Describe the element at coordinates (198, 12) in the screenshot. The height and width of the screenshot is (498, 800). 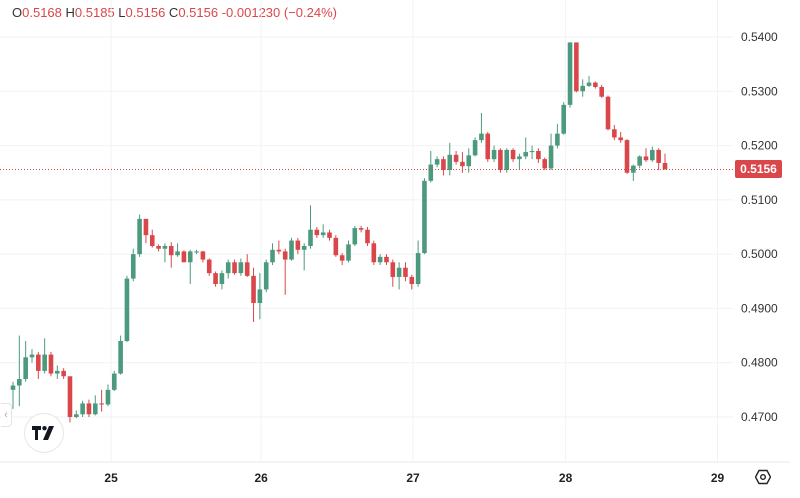
I see `close-value: 0.5156` at that location.